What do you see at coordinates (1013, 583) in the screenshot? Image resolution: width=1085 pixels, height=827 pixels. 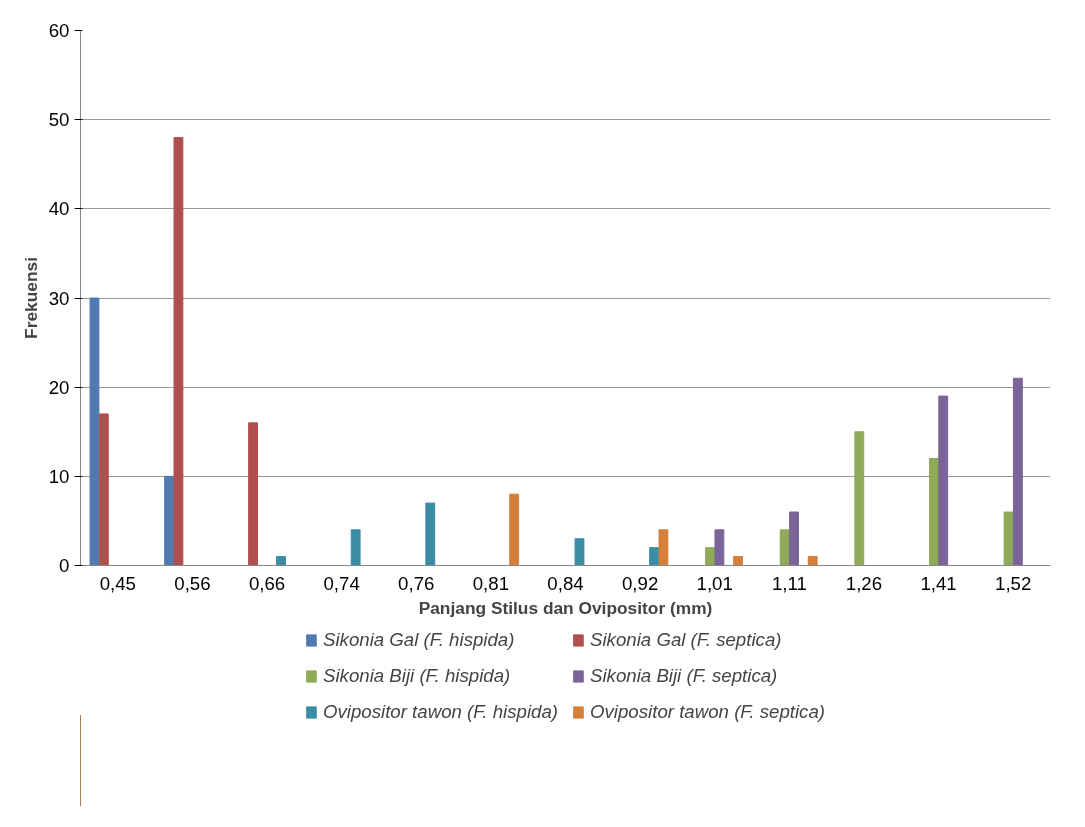 I see `x-tick-label: 1,52` at bounding box center [1013, 583].